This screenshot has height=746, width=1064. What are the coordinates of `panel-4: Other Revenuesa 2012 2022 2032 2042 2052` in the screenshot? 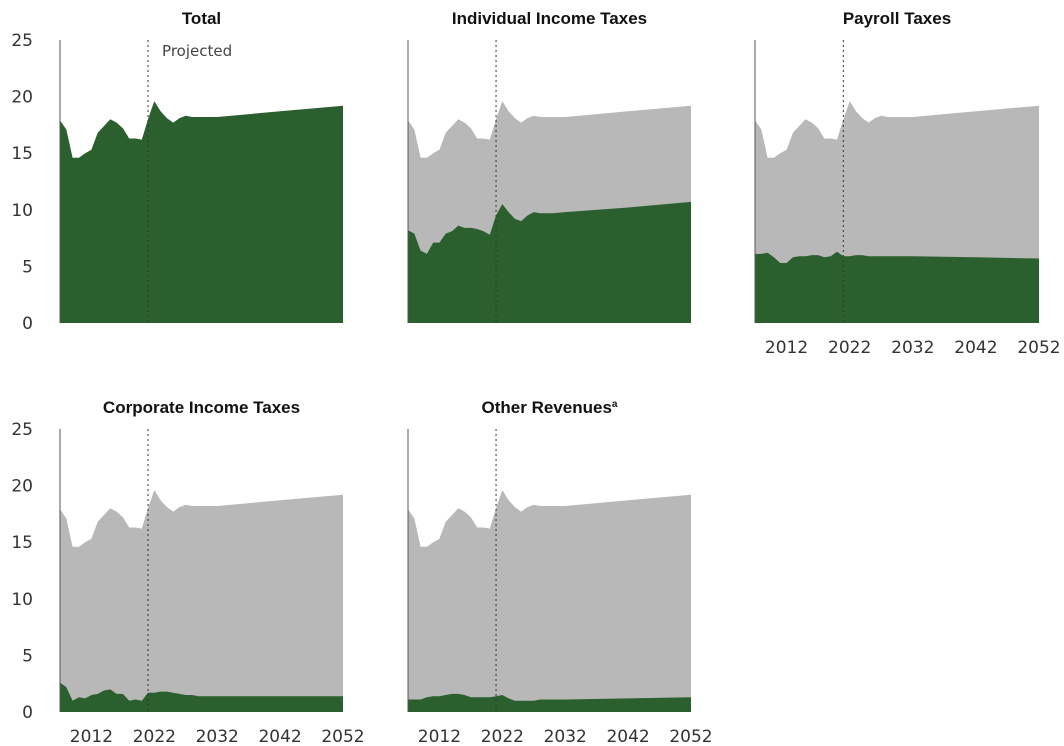 It's located at (560, 572).